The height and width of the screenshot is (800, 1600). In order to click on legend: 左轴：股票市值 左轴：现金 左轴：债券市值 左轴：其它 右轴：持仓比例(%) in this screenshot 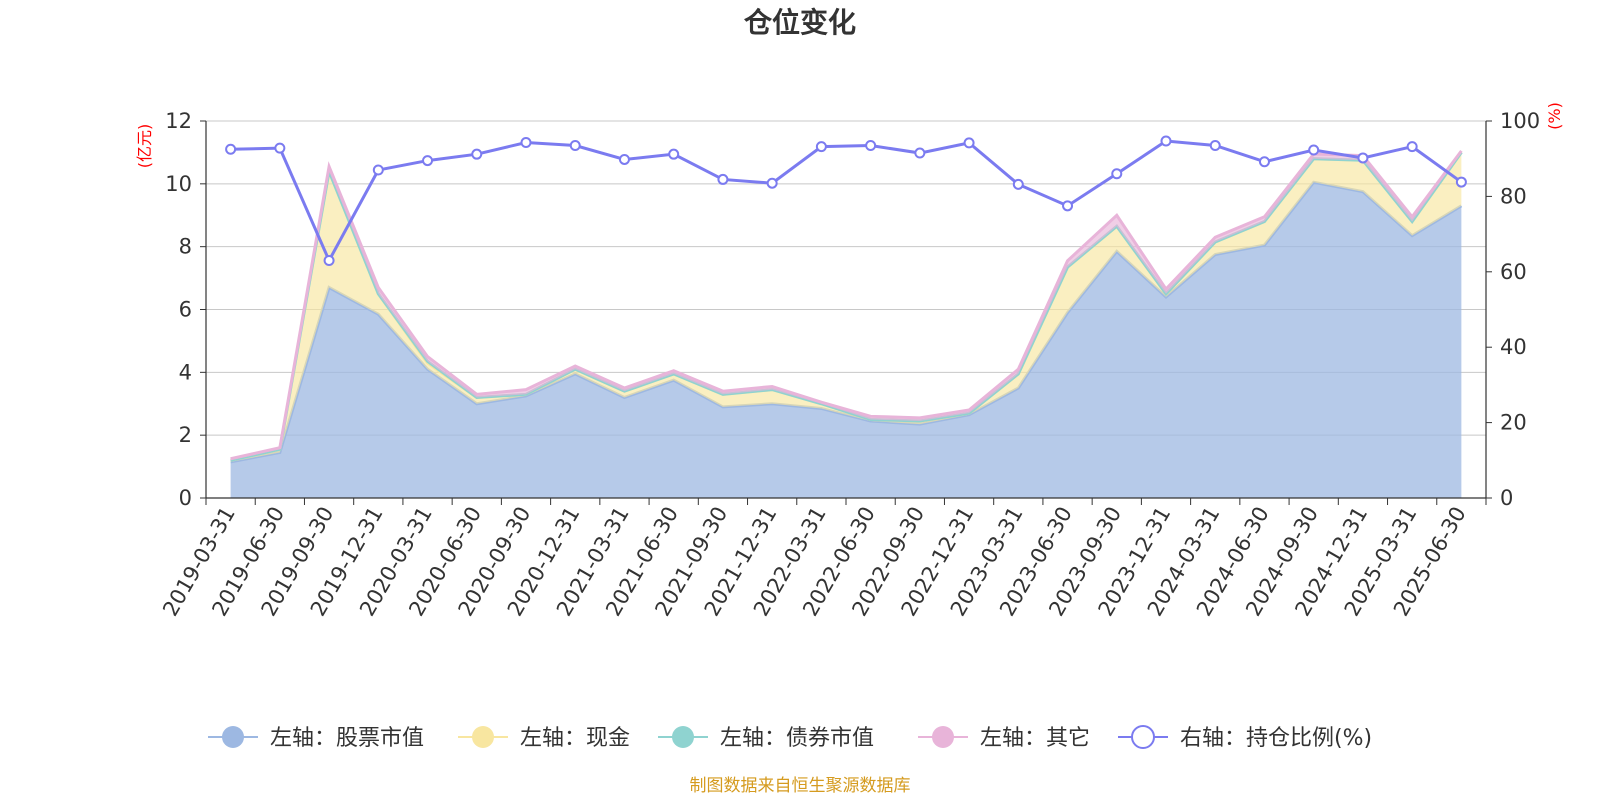, I will do `click(790, 738)`.